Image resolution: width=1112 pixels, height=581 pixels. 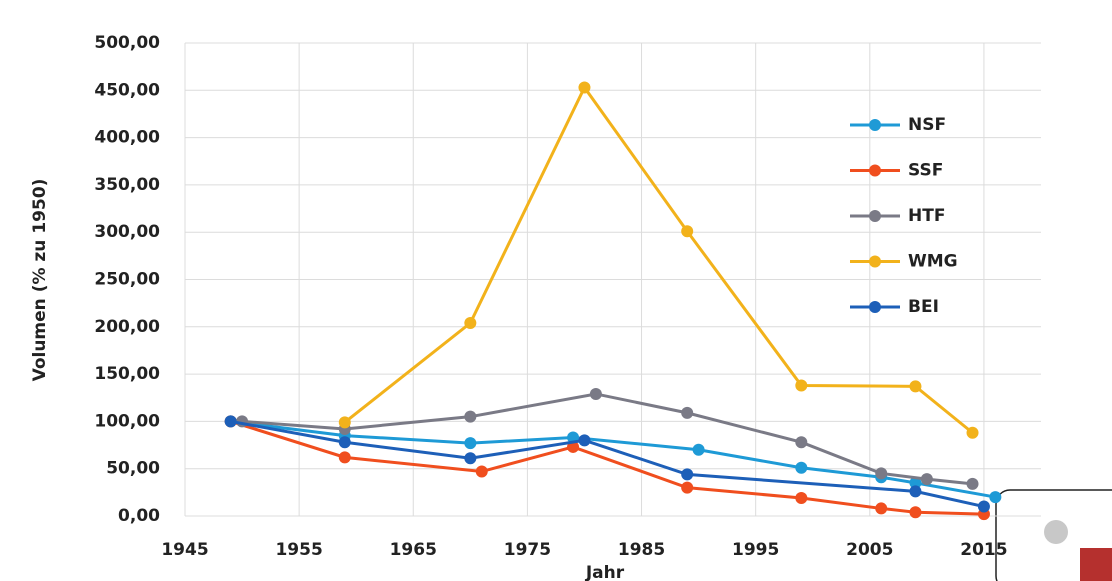 What do you see at coordinates (927, 125) in the screenshot?
I see `legend-label: NSF` at bounding box center [927, 125].